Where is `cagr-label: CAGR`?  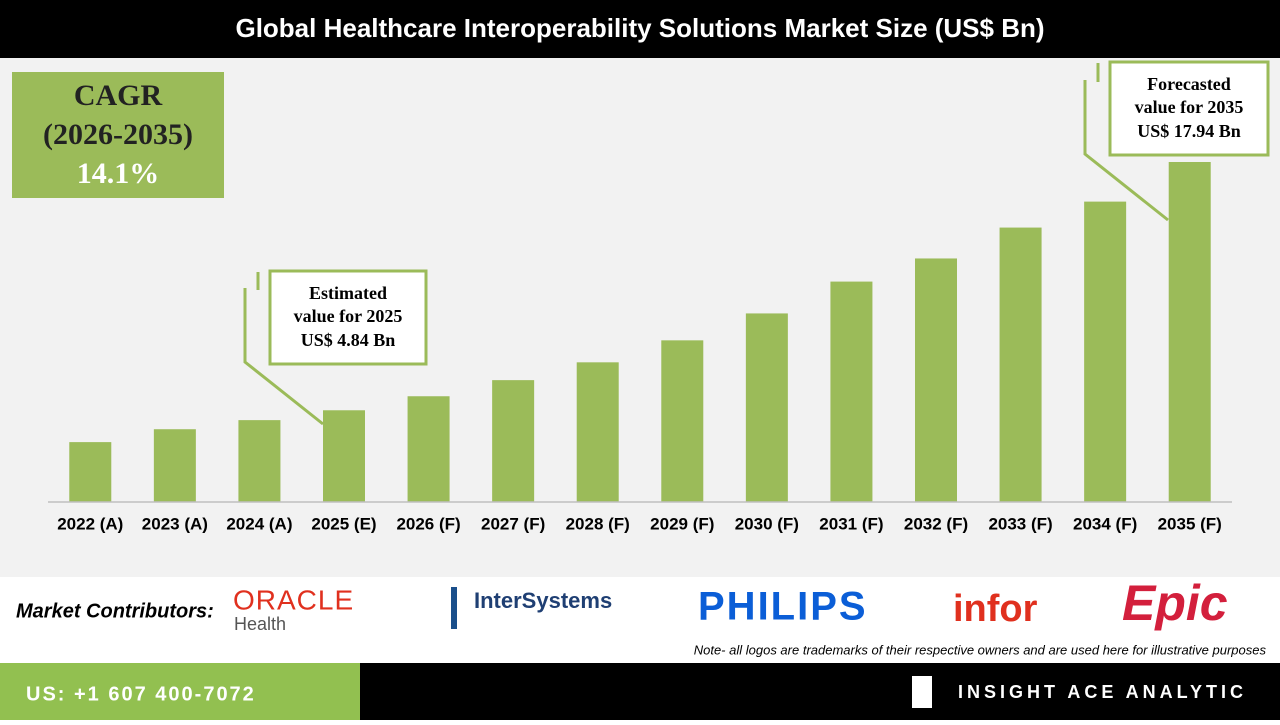
cagr-label: CAGR is located at coordinates (118, 95).